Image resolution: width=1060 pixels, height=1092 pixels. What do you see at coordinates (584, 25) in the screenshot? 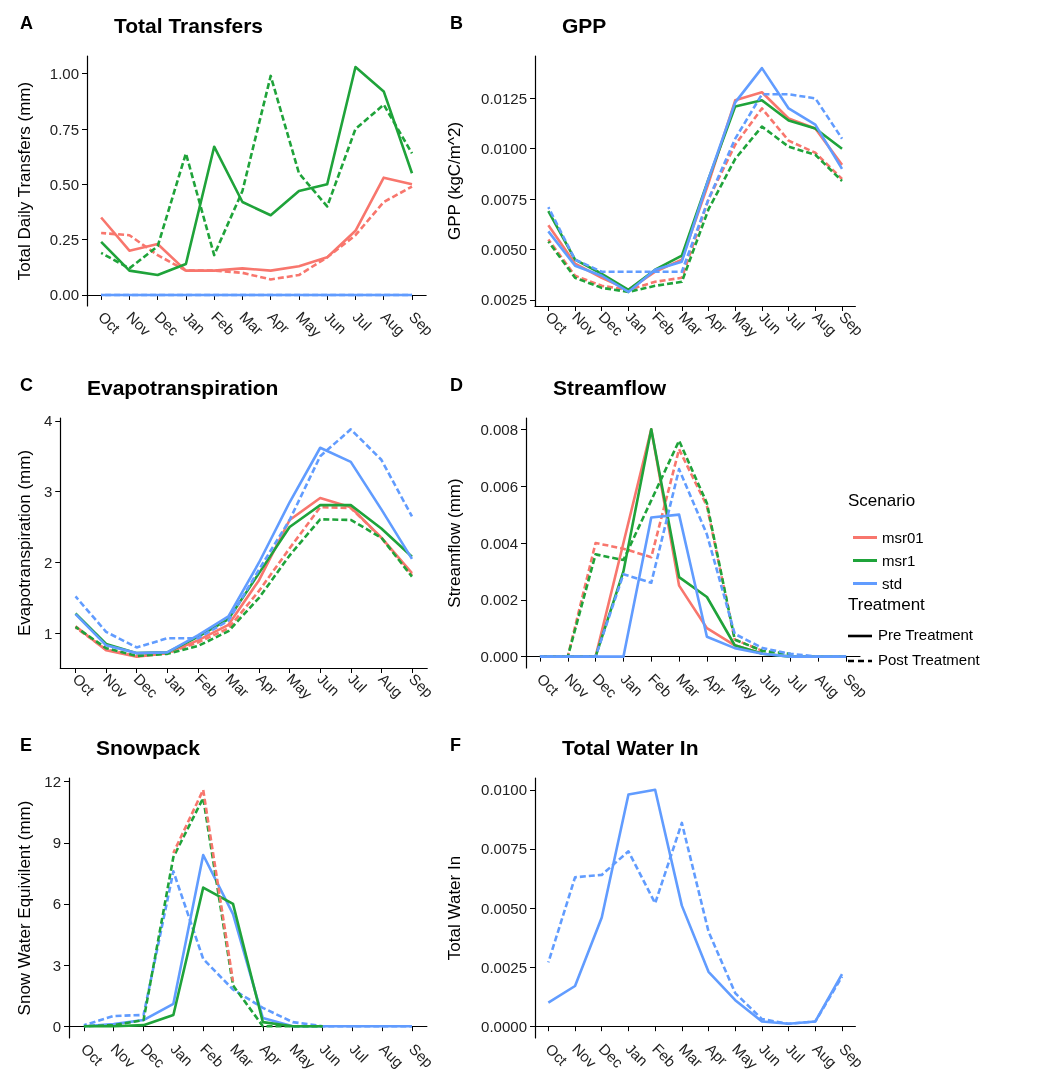
I see `chart-title: GPP` at bounding box center [584, 25].